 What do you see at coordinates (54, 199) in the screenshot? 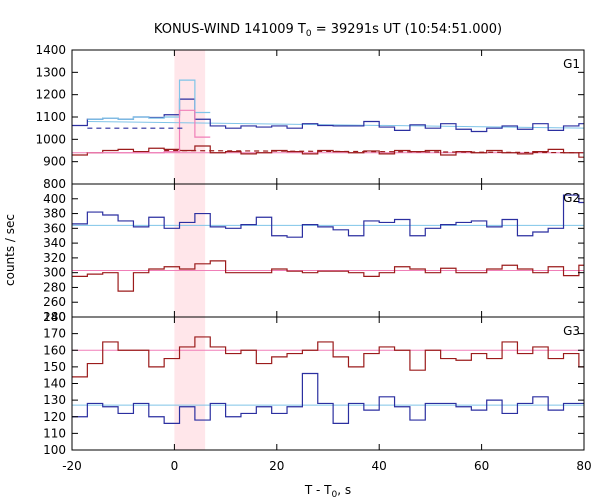
I see `panel-g2-ytick-label: 400` at bounding box center [54, 199].